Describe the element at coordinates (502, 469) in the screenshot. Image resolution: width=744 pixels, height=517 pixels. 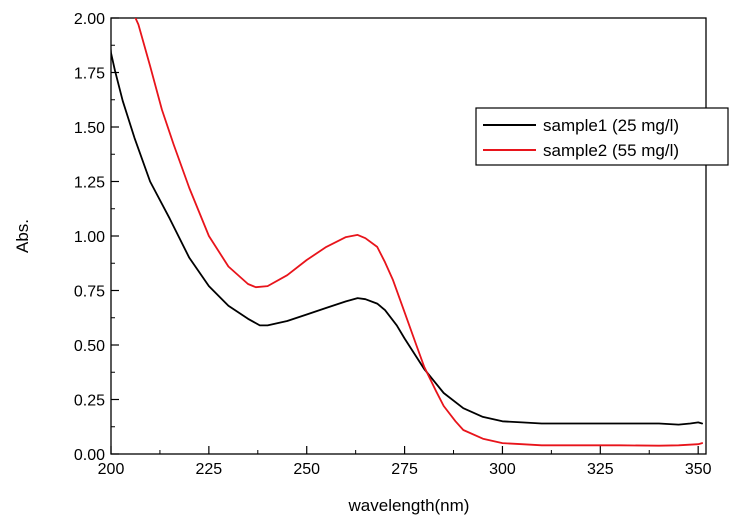
I see `x-tick-label: 300` at that location.